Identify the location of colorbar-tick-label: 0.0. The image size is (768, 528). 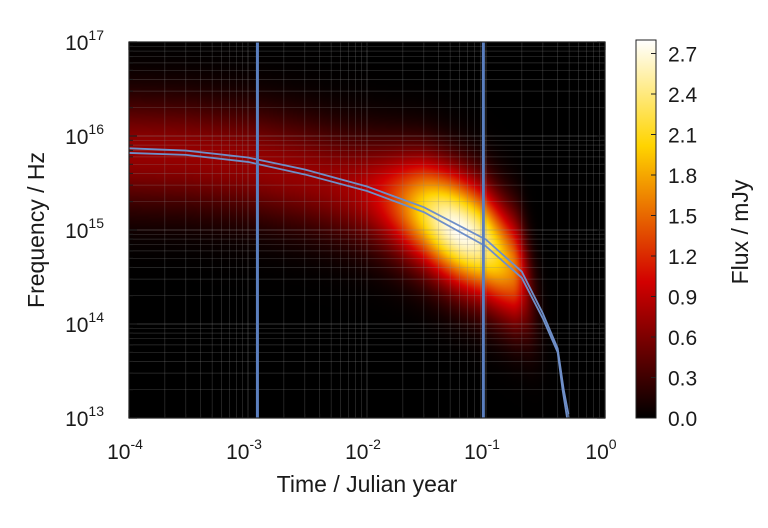
(682, 419).